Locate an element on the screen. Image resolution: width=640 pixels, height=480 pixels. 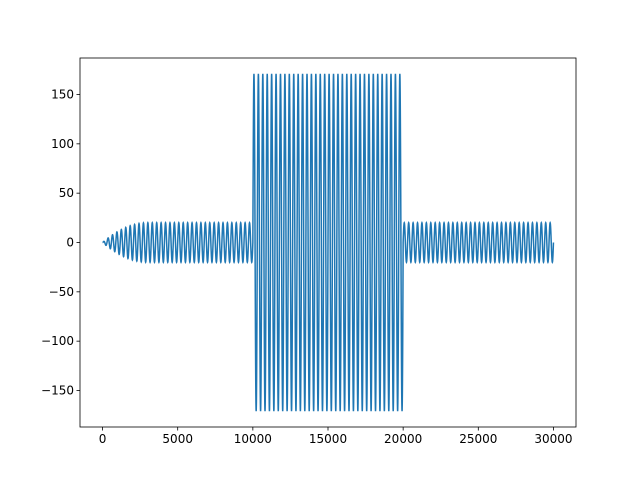
x-tick-label: 5000 is located at coordinates (177, 439).